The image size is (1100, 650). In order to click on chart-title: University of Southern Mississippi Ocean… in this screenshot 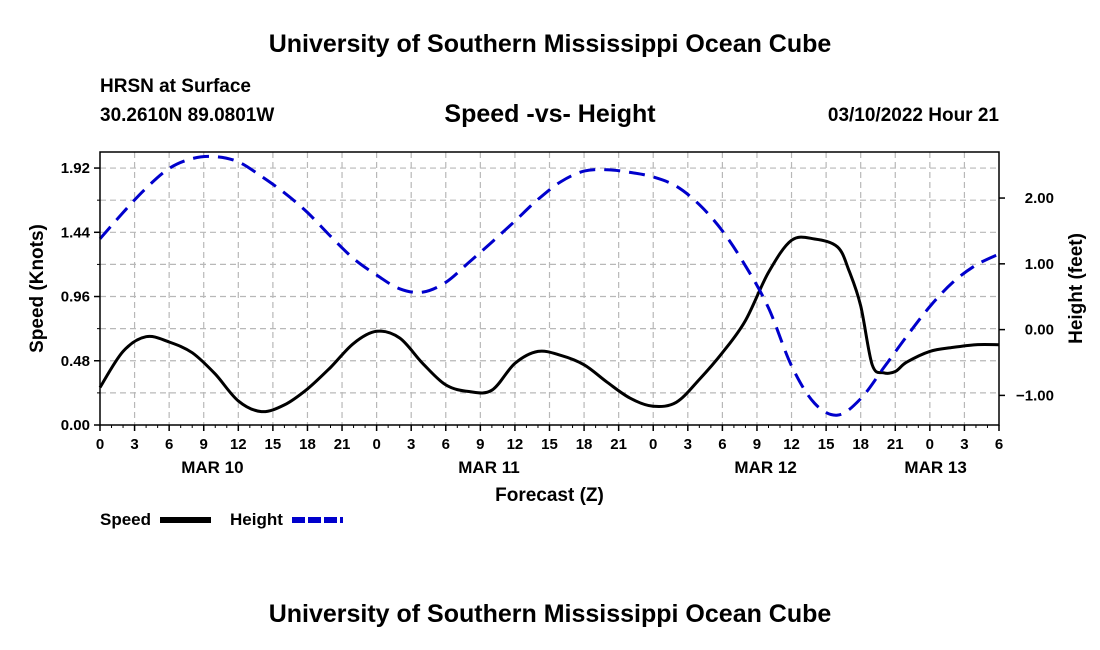, I will do `click(550, 44)`.